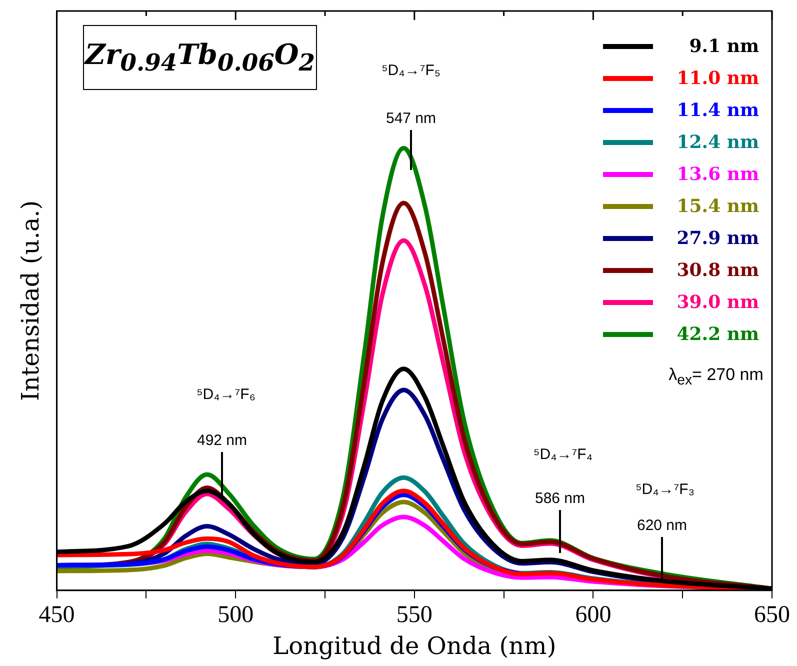  What do you see at coordinates (236, 615) in the screenshot?
I see `x-tick-label: 500` at bounding box center [236, 615].